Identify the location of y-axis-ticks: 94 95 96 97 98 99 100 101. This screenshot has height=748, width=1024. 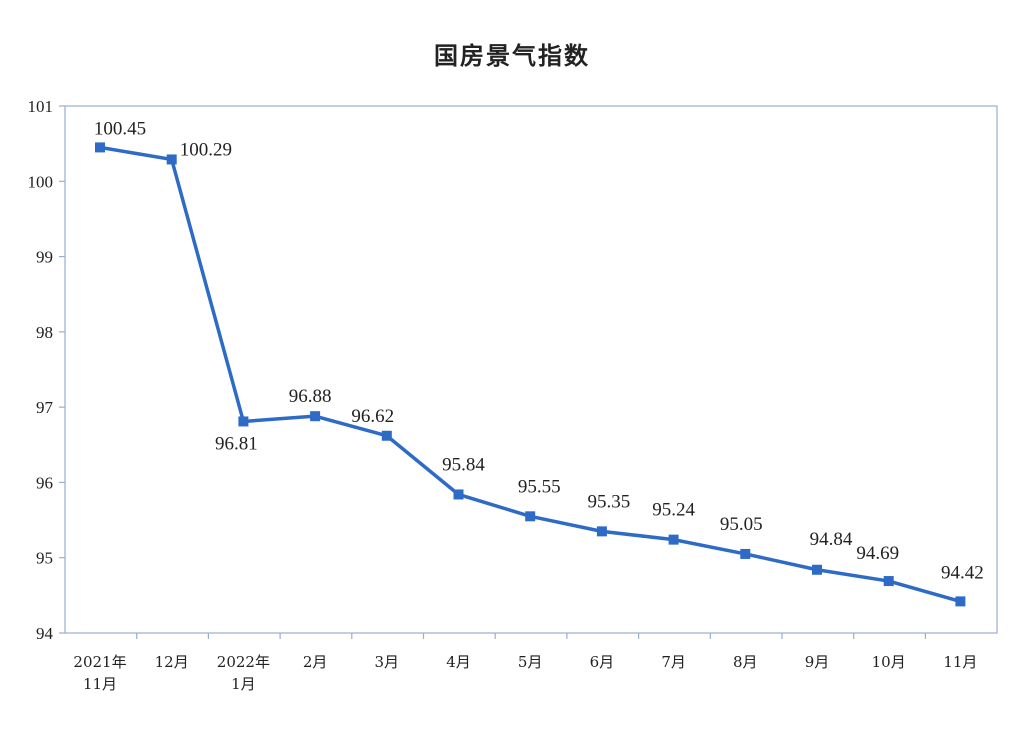
(46, 370).